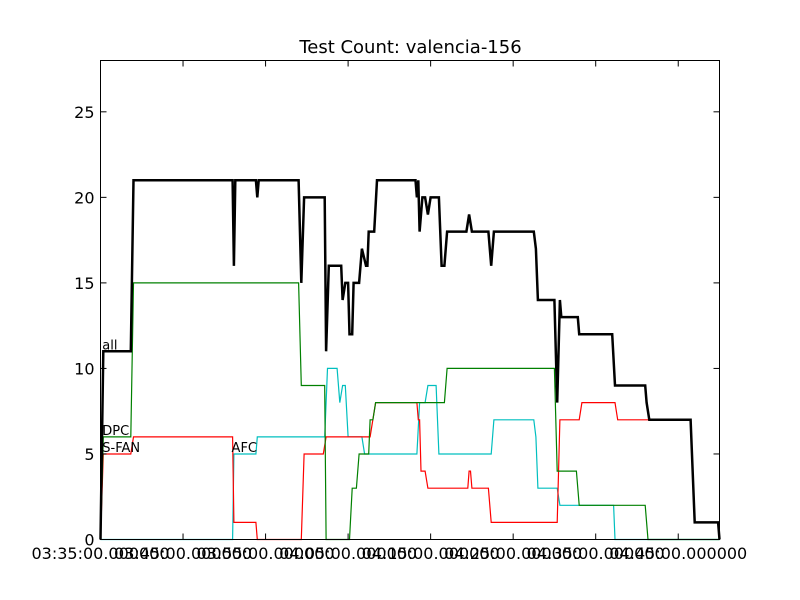 This screenshot has height=600, width=800. What do you see at coordinates (100, 553) in the screenshot?
I see `x-tick-label: 03:35:00.000000` at bounding box center [100, 553].